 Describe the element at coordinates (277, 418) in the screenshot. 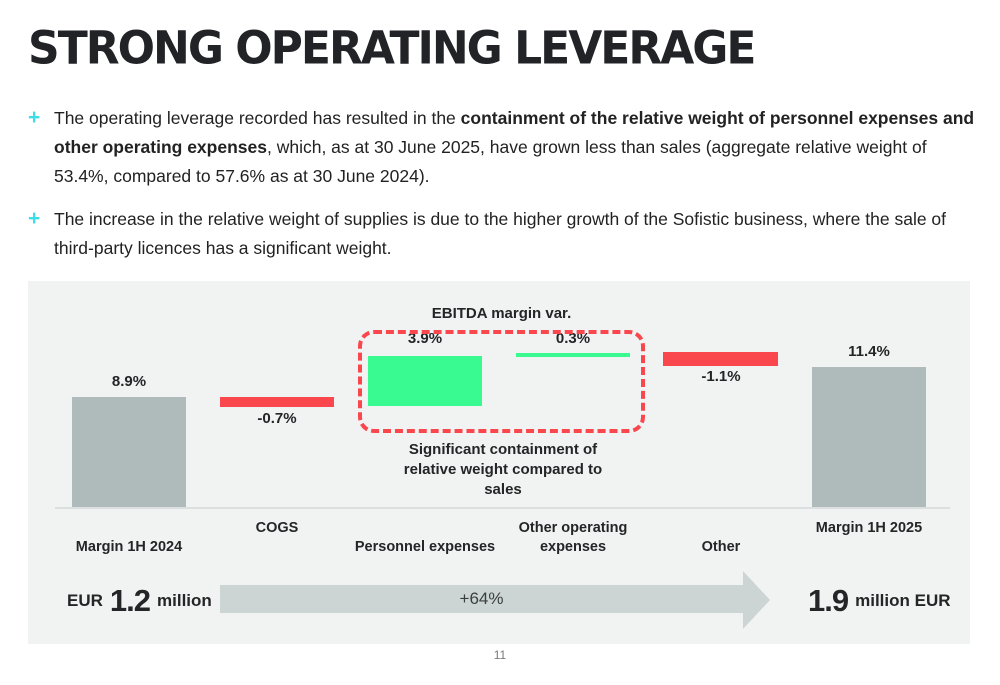

I see `value-label: -0.7%` at that location.